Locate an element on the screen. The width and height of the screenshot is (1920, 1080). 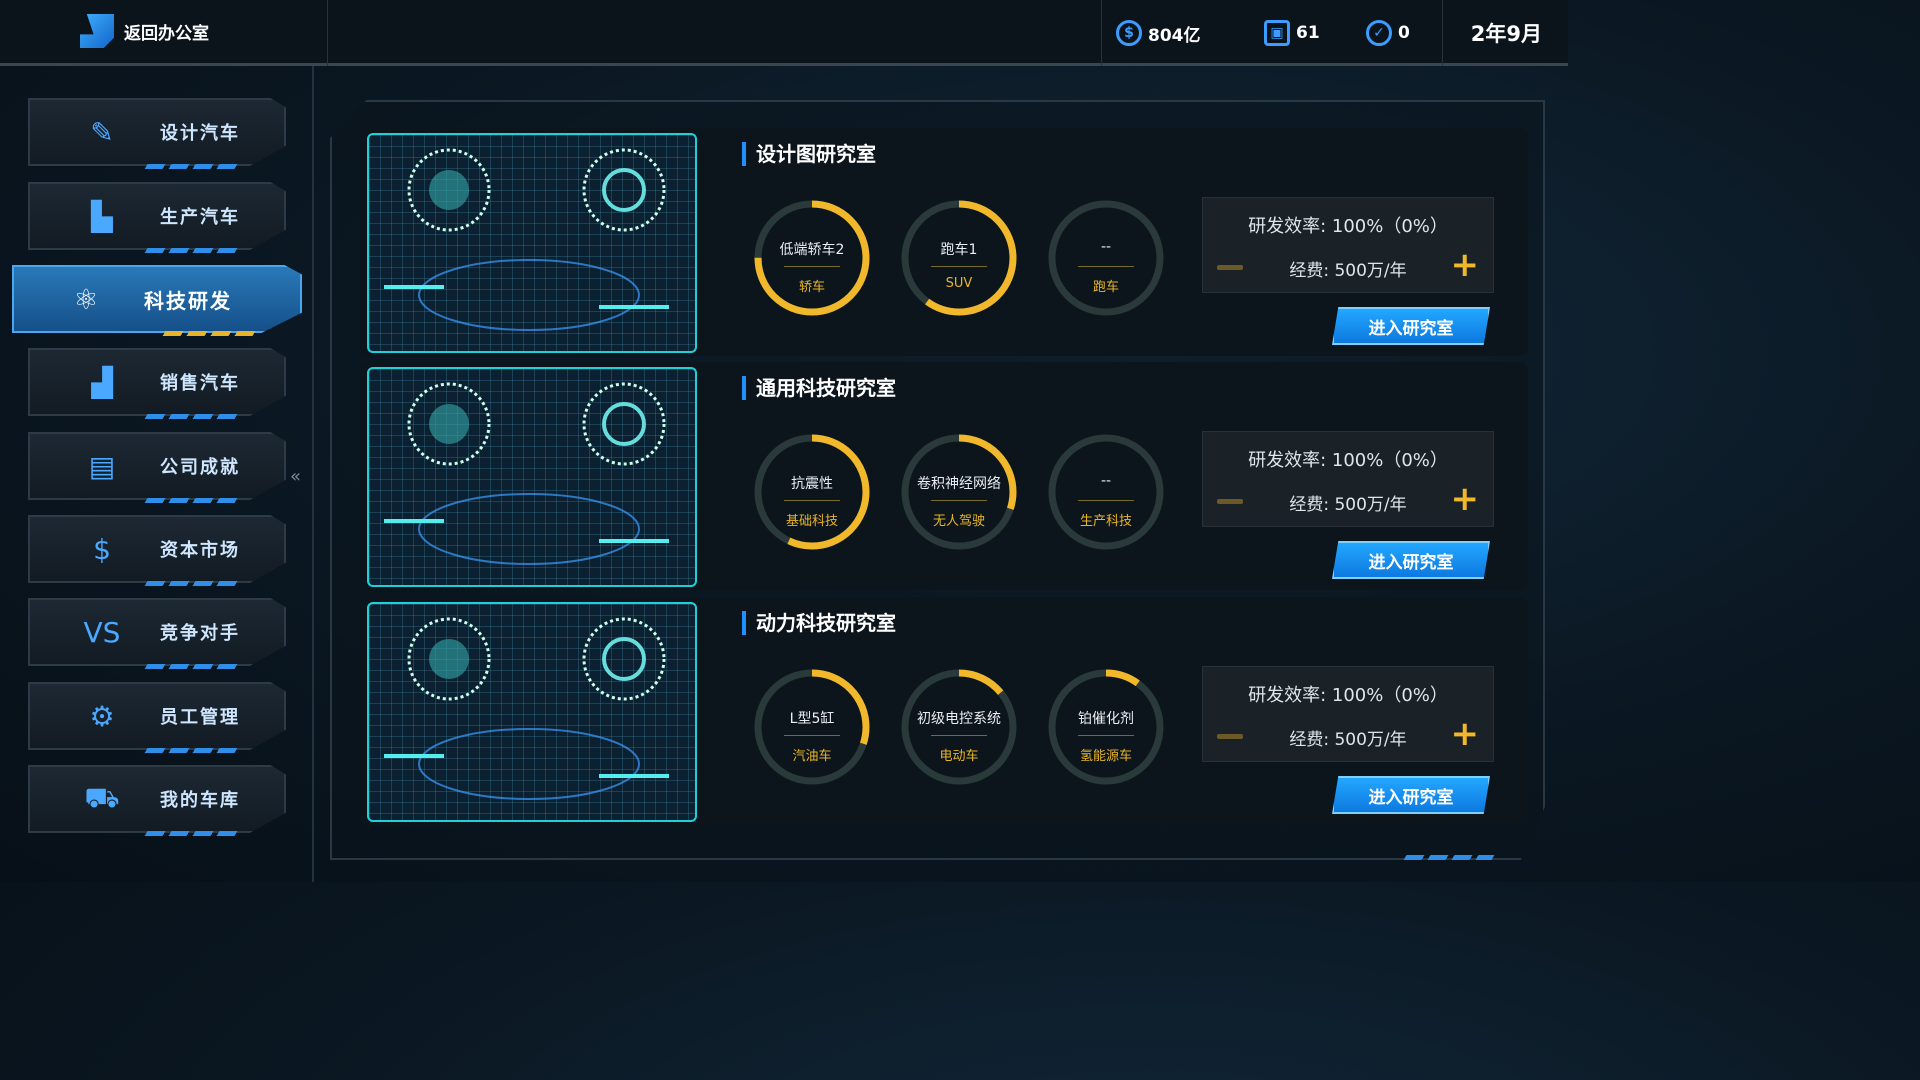
top-bar: 返回办公室 $804亿 ▣ 61 ✓ 0 2年9月 is located at coordinates (784, 33).